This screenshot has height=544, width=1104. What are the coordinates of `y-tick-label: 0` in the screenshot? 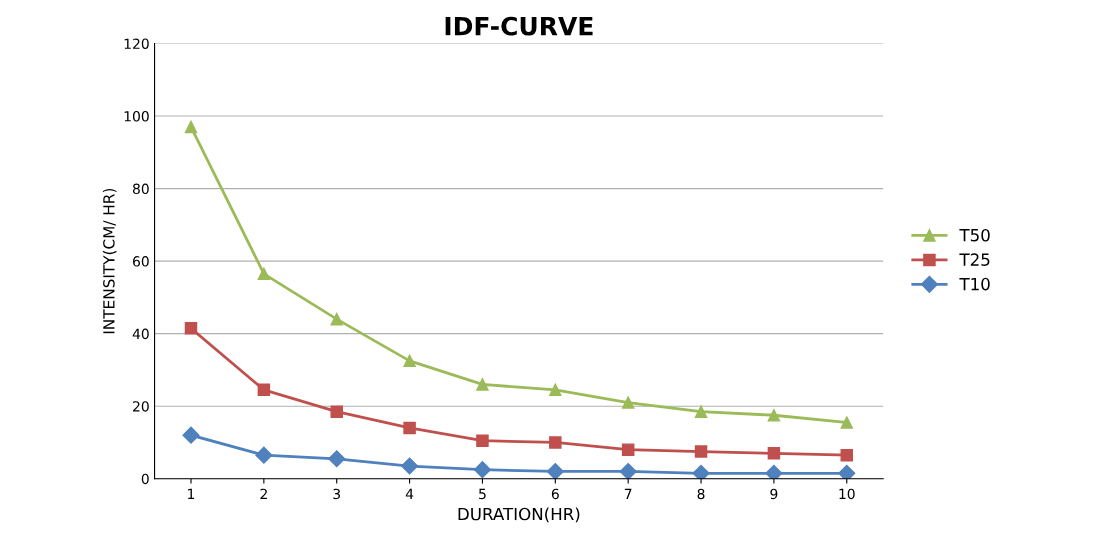 It's located at (145, 479).